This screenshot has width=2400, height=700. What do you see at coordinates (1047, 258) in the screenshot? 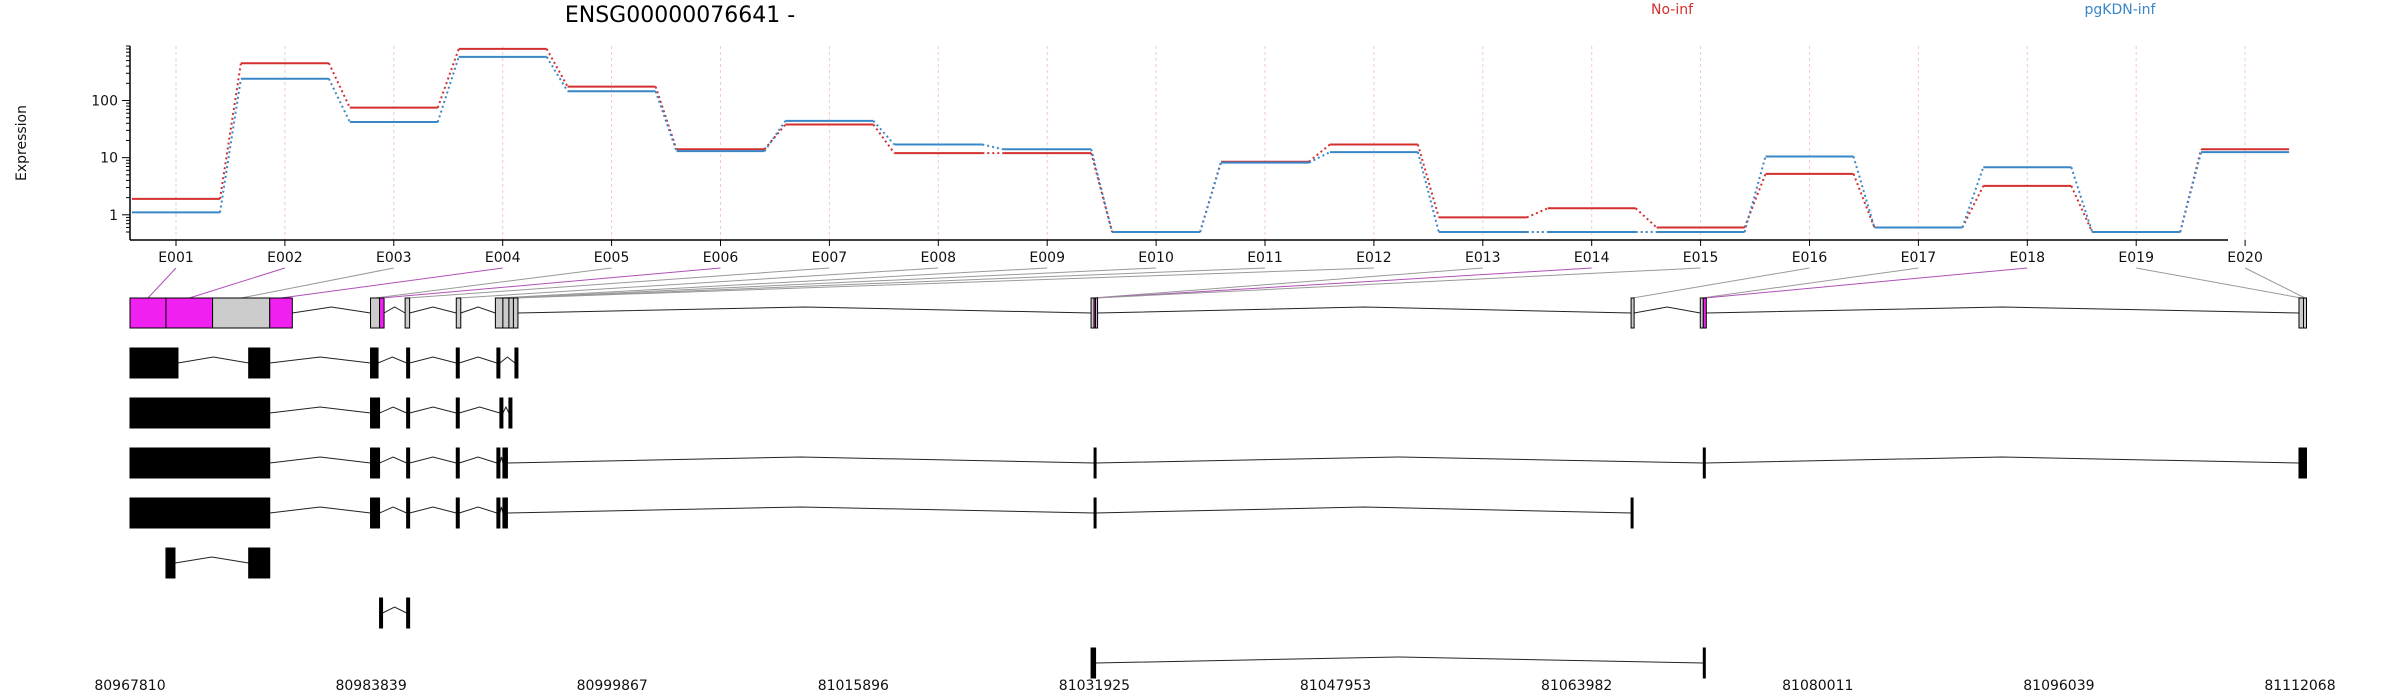
I see `x-tick-label: E009` at bounding box center [1047, 258].